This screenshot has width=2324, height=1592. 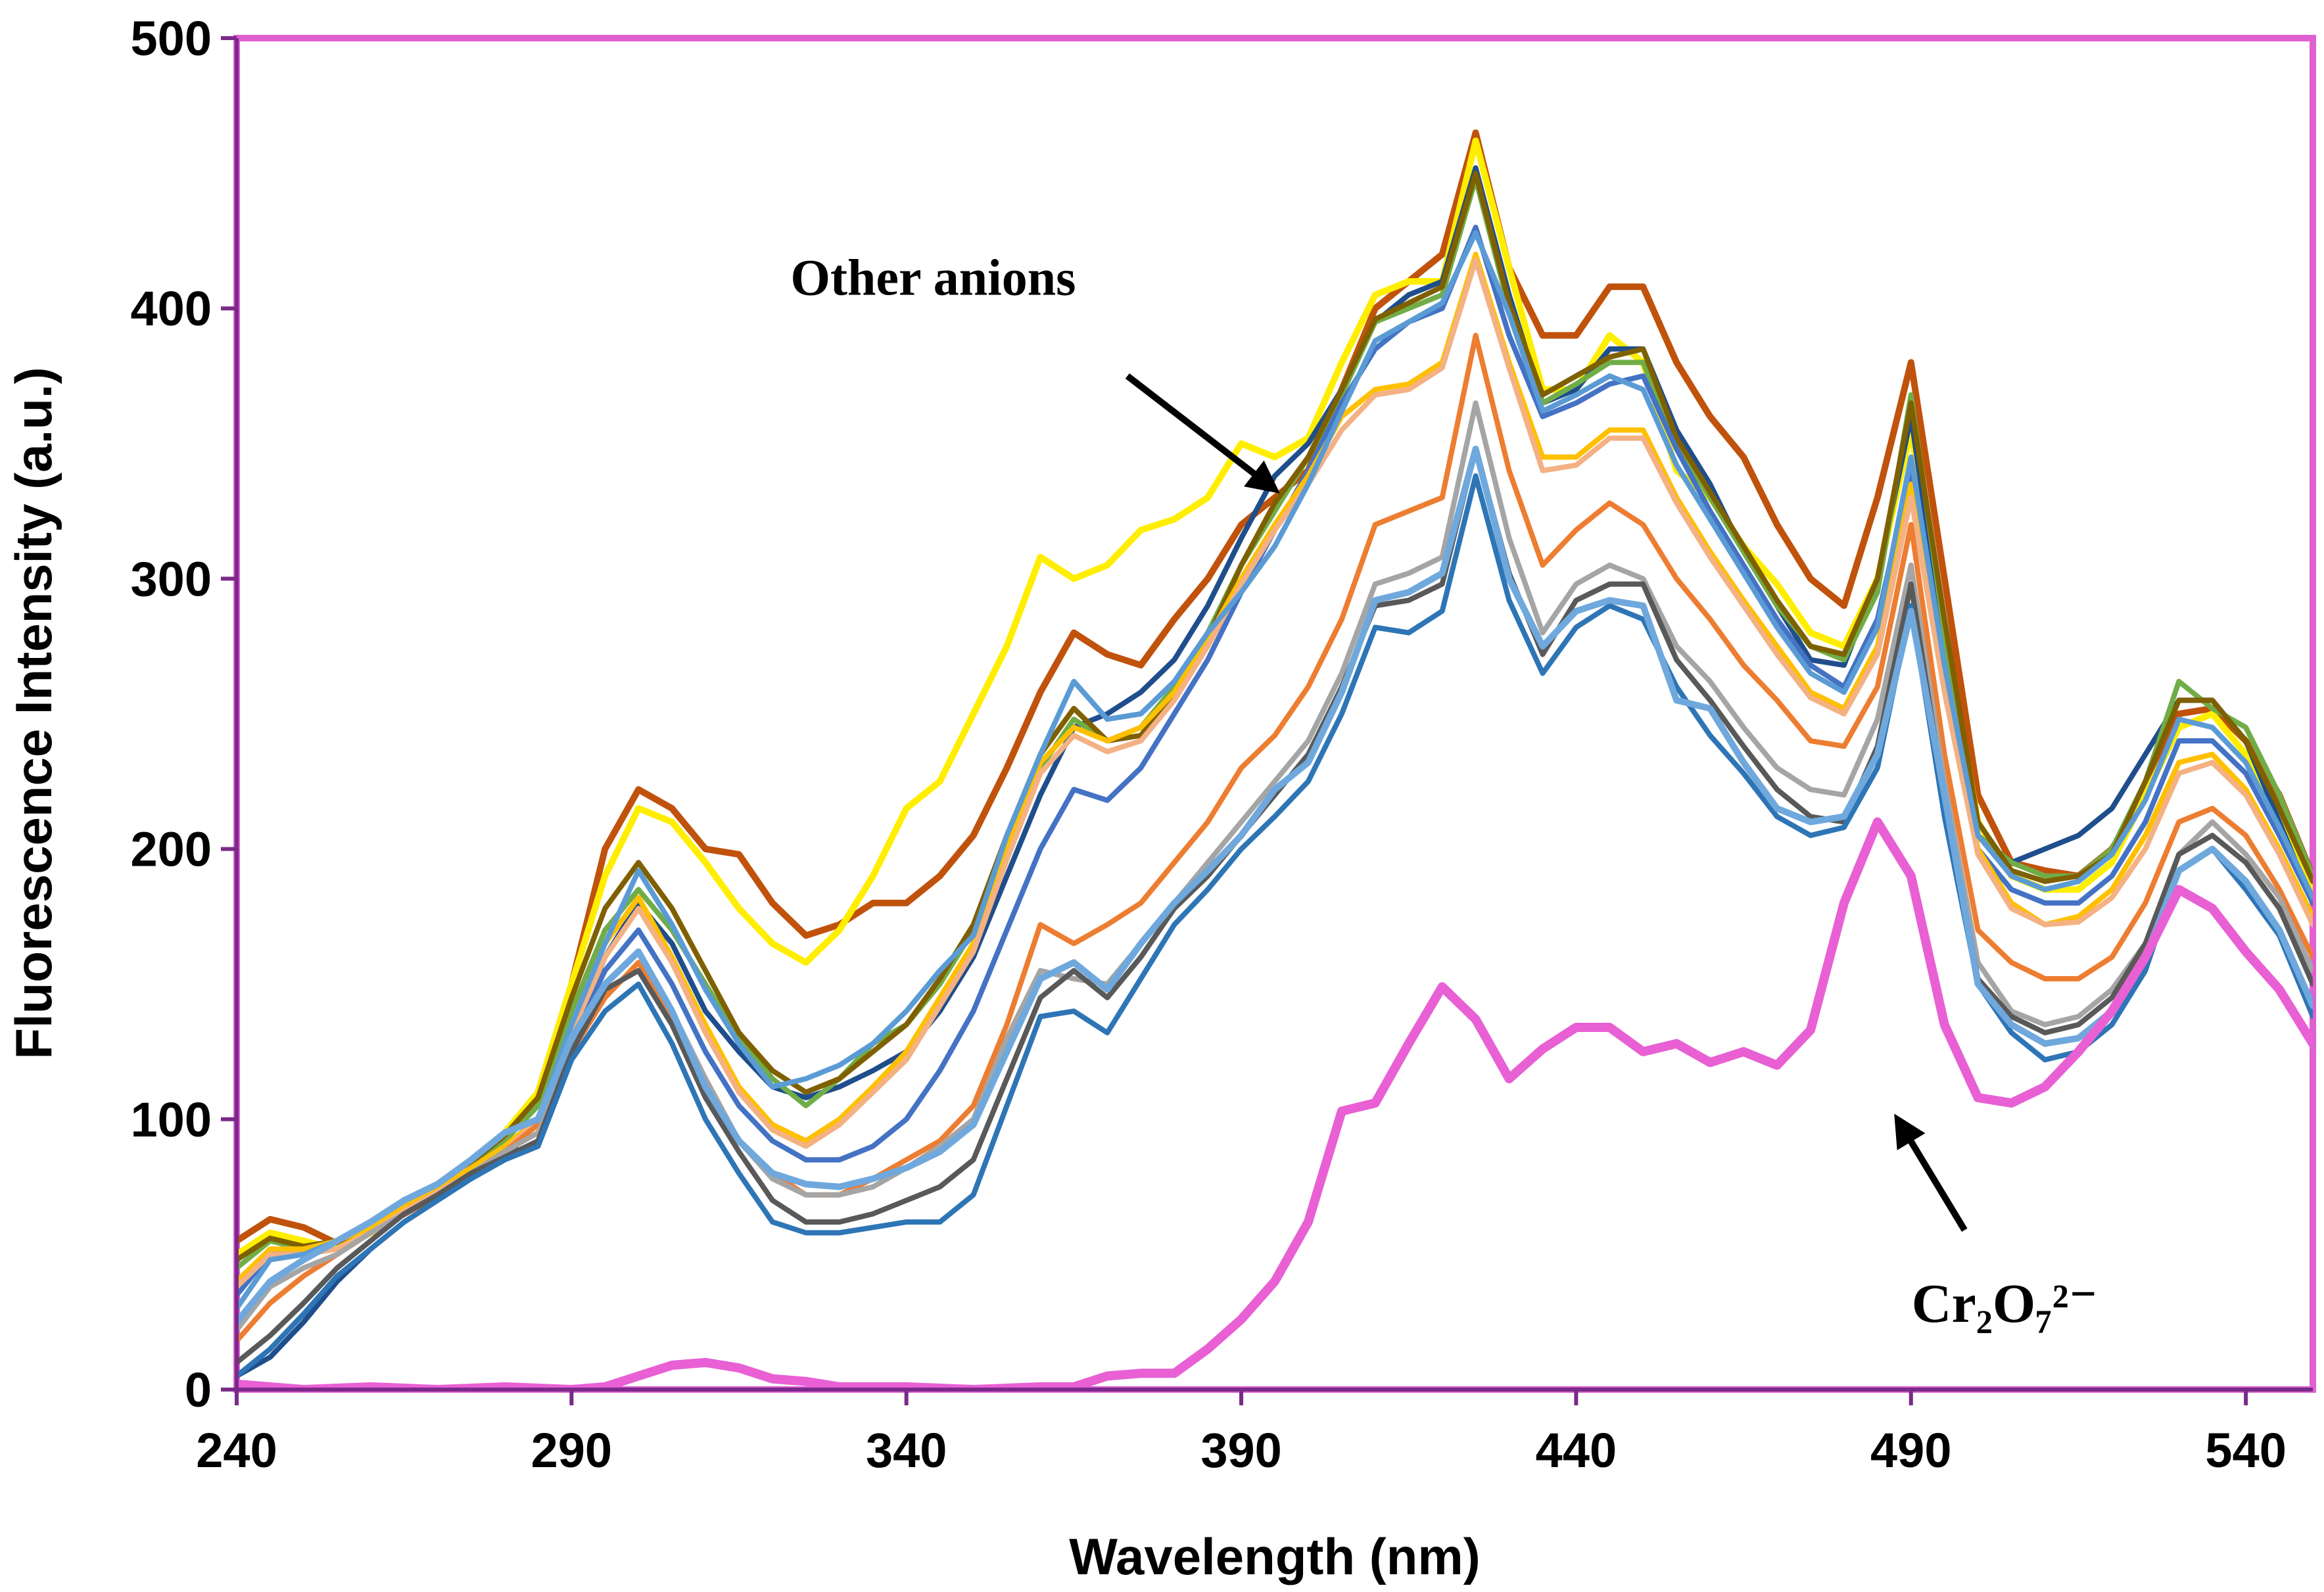 What do you see at coordinates (199, 1390) in the screenshot?
I see `y-tick-label: 0` at bounding box center [199, 1390].